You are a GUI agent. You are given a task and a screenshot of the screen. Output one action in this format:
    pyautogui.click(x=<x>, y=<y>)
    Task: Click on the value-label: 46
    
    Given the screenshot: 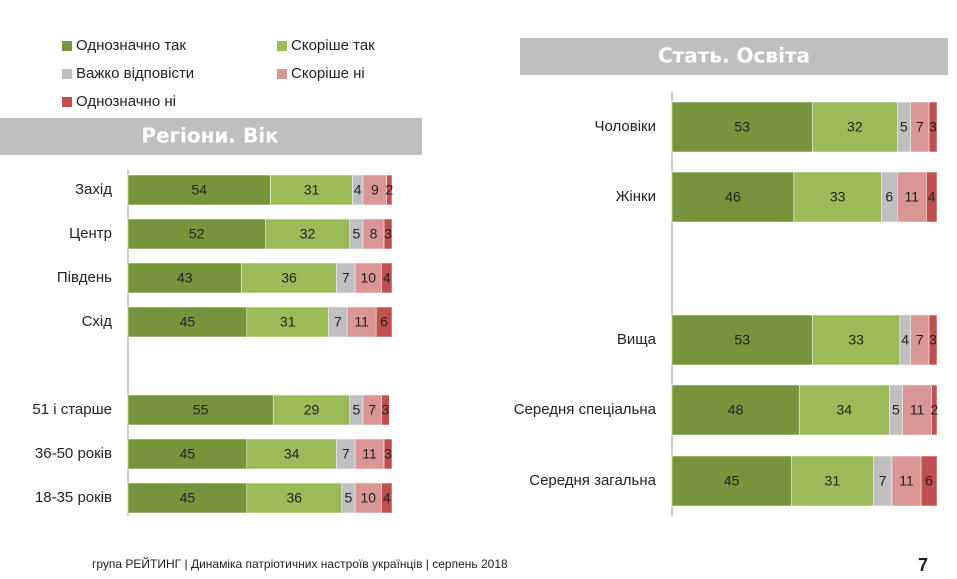 What is the action you would take?
    pyautogui.click(x=733, y=197)
    